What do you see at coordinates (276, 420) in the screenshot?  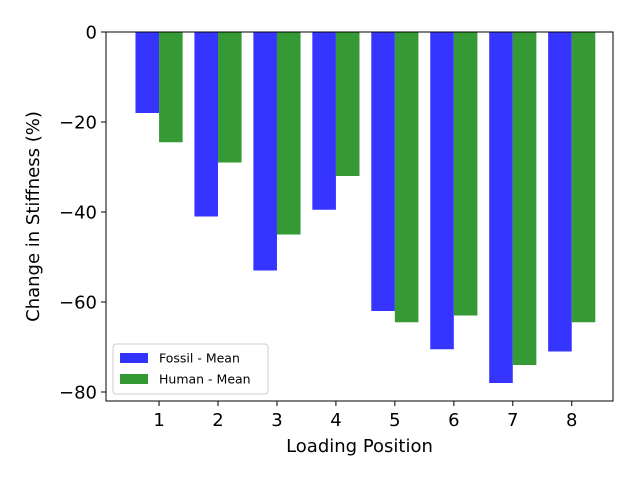 I see `x-tick-label: 3` at bounding box center [276, 420].